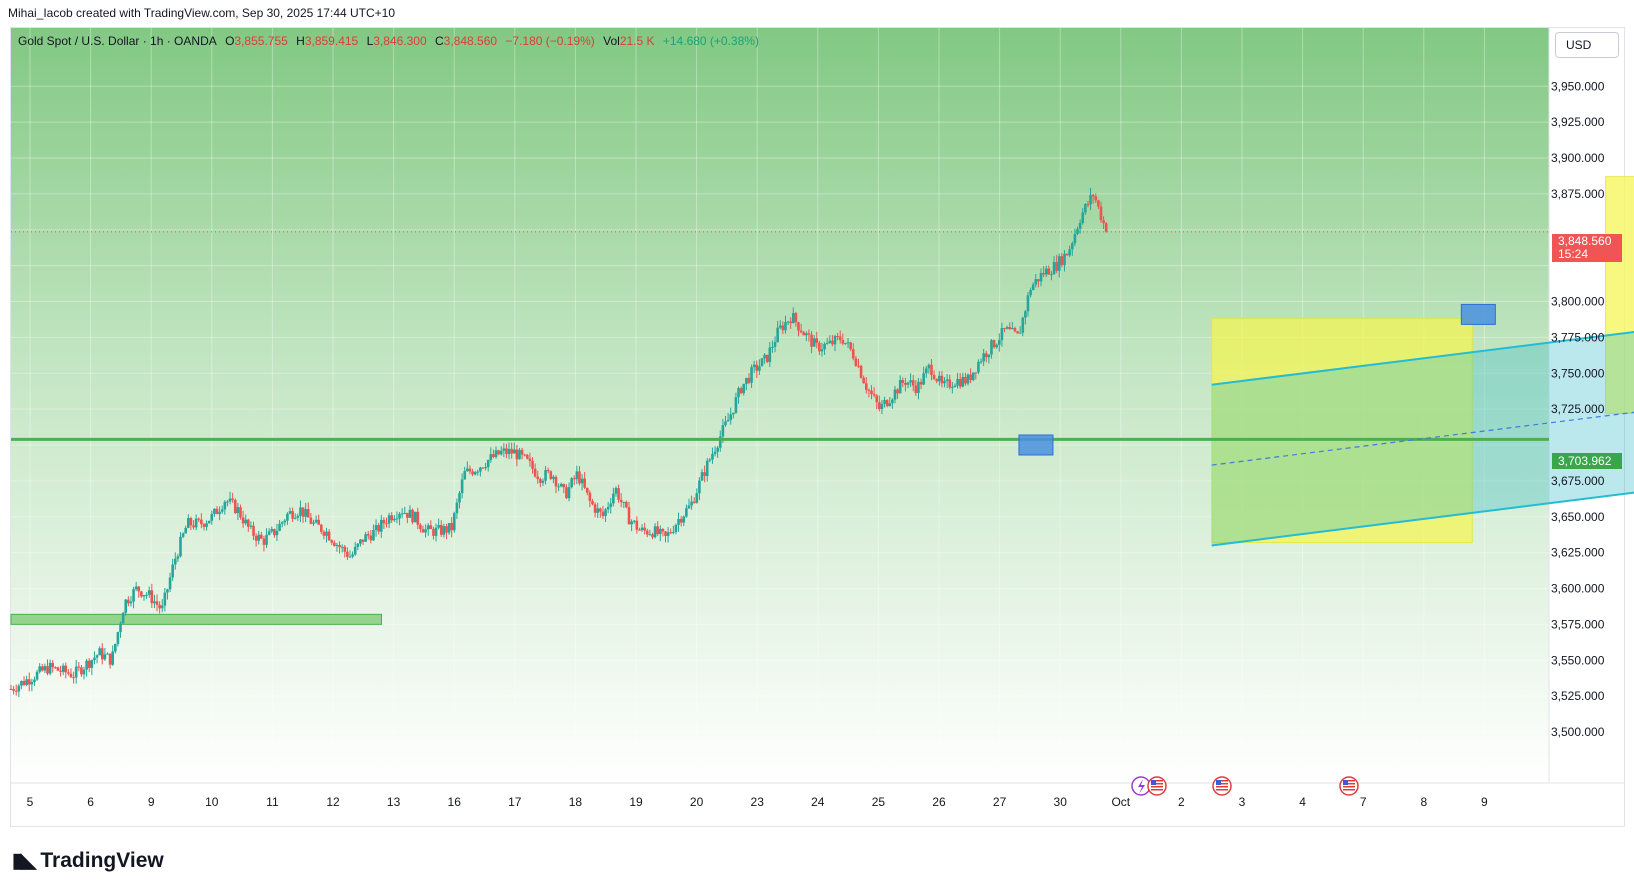 The height and width of the screenshot is (887, 1634). Describe the element at coordinates (1478, 314) in the screenshot. I see `marker-box` at that location.